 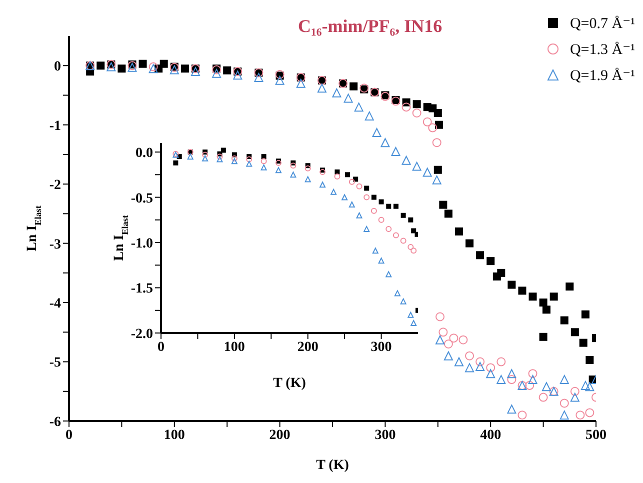 I want to click on y-tick-label: -2.0, so click(x=141, y=334).